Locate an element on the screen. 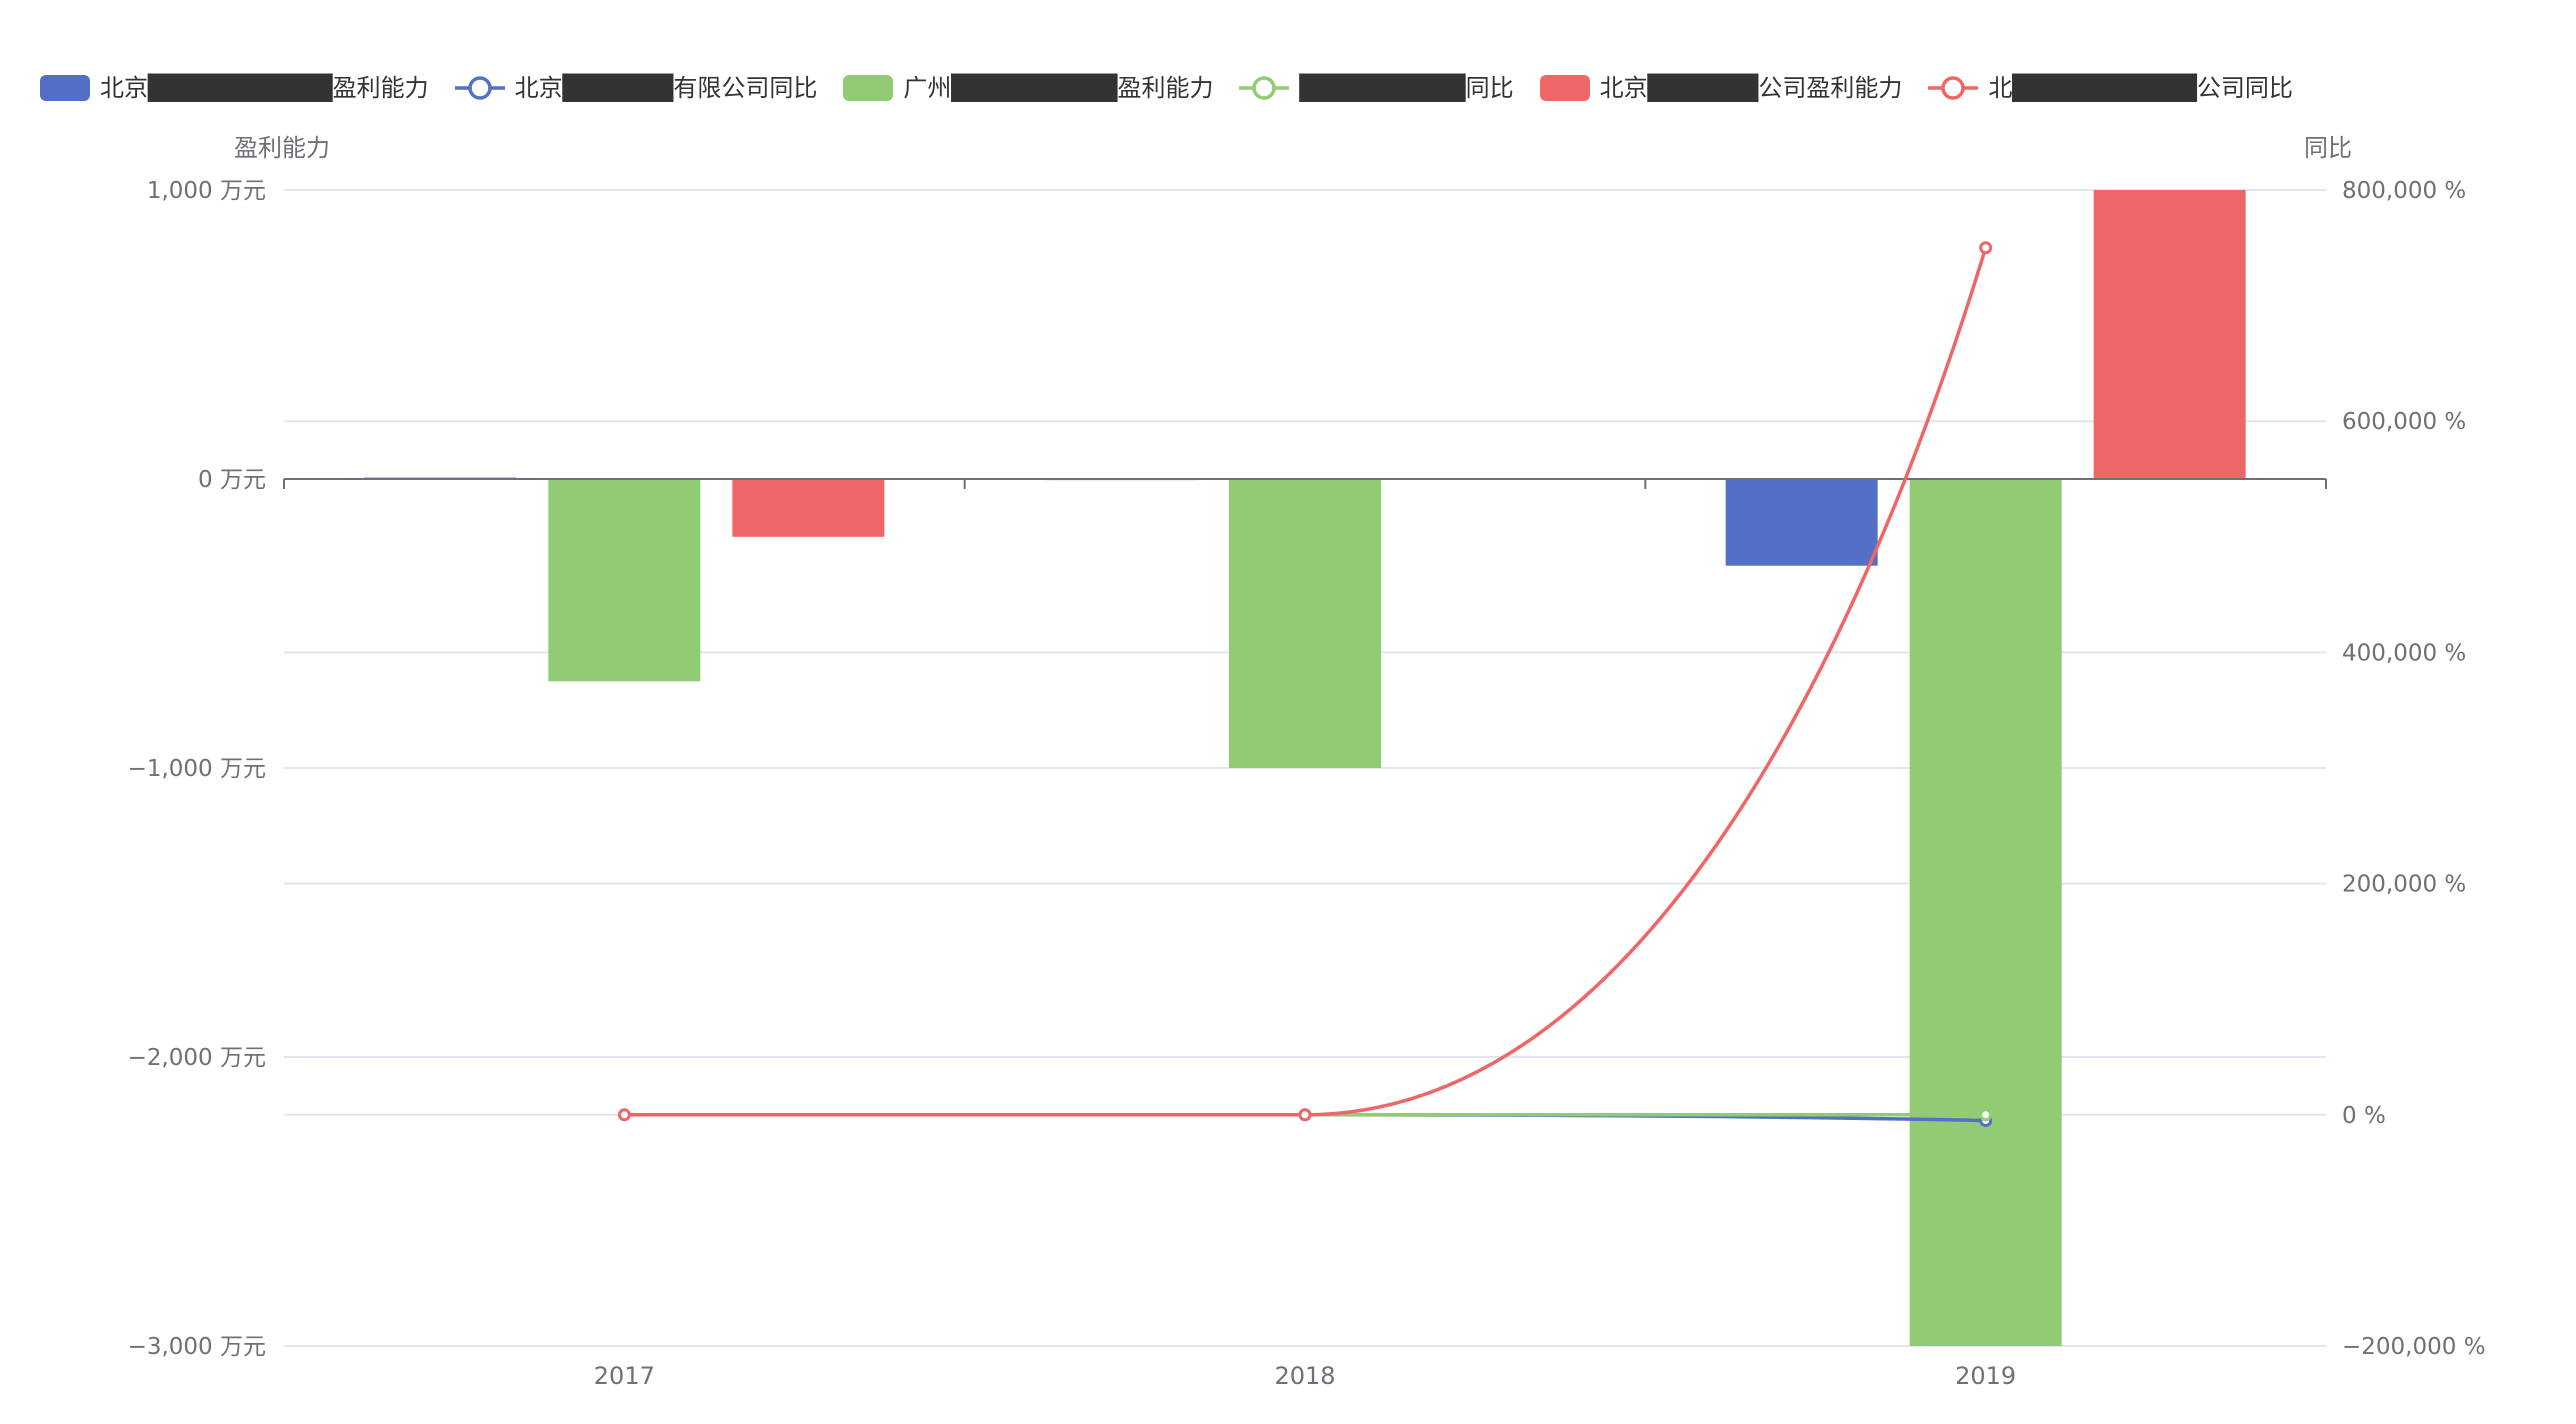  legend-label: 广州█████████盈利能力 is located at coordinates (1058, 88).